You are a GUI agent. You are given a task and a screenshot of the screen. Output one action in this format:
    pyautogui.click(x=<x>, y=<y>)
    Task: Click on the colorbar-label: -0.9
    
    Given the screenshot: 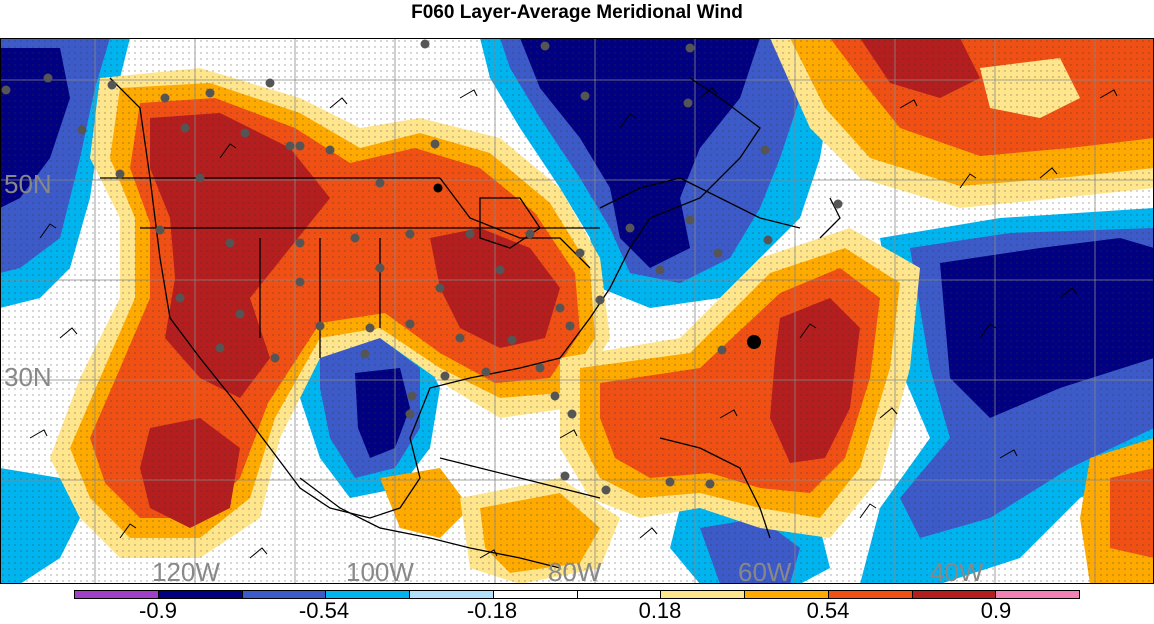 What is the action you would take?
    pyautogui.click(x=158, y=610)
    